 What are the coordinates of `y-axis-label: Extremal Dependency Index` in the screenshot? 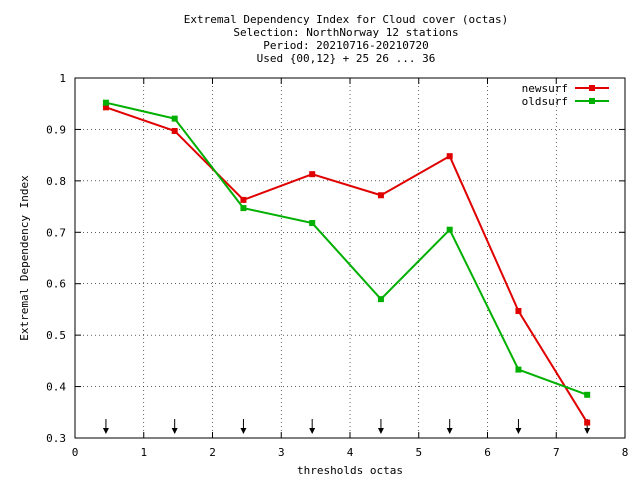 It's located at (24, 258).